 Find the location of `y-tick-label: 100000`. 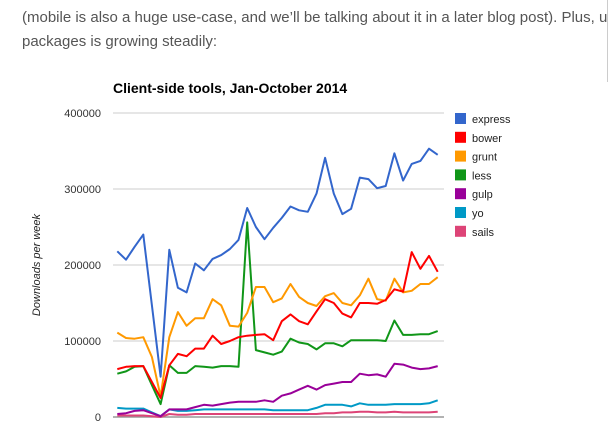

y-tick-label: 100000 is located at coordinates (82, 342).